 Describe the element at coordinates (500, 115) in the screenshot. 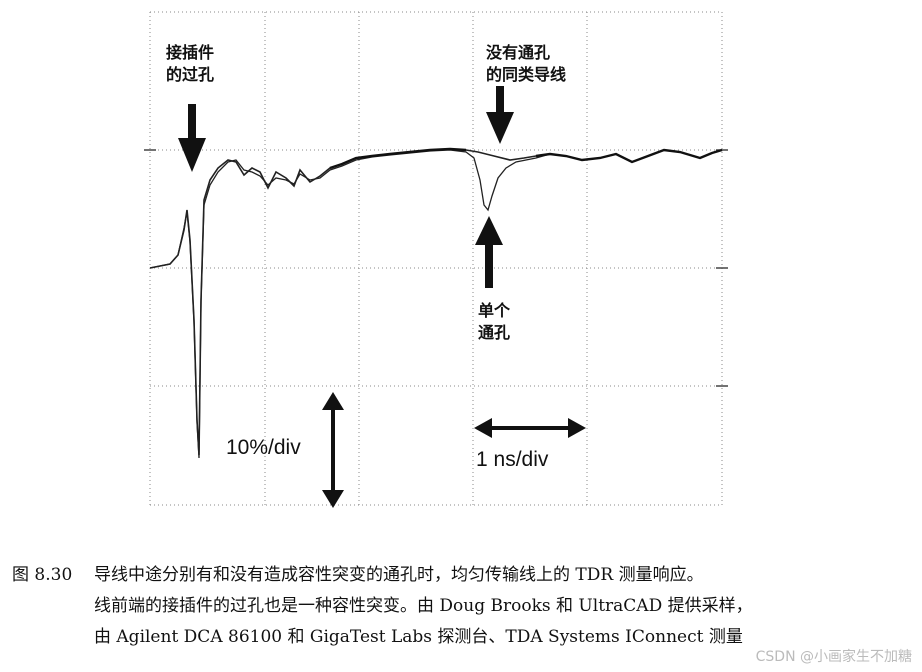

I see `arrow-no-via` at that location.